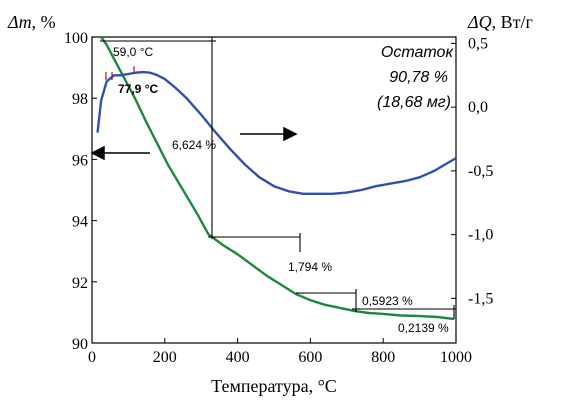 The height and width of the screenshot is (403, 580). I want to click on x-tick-label: 1000, so click(456, 357).